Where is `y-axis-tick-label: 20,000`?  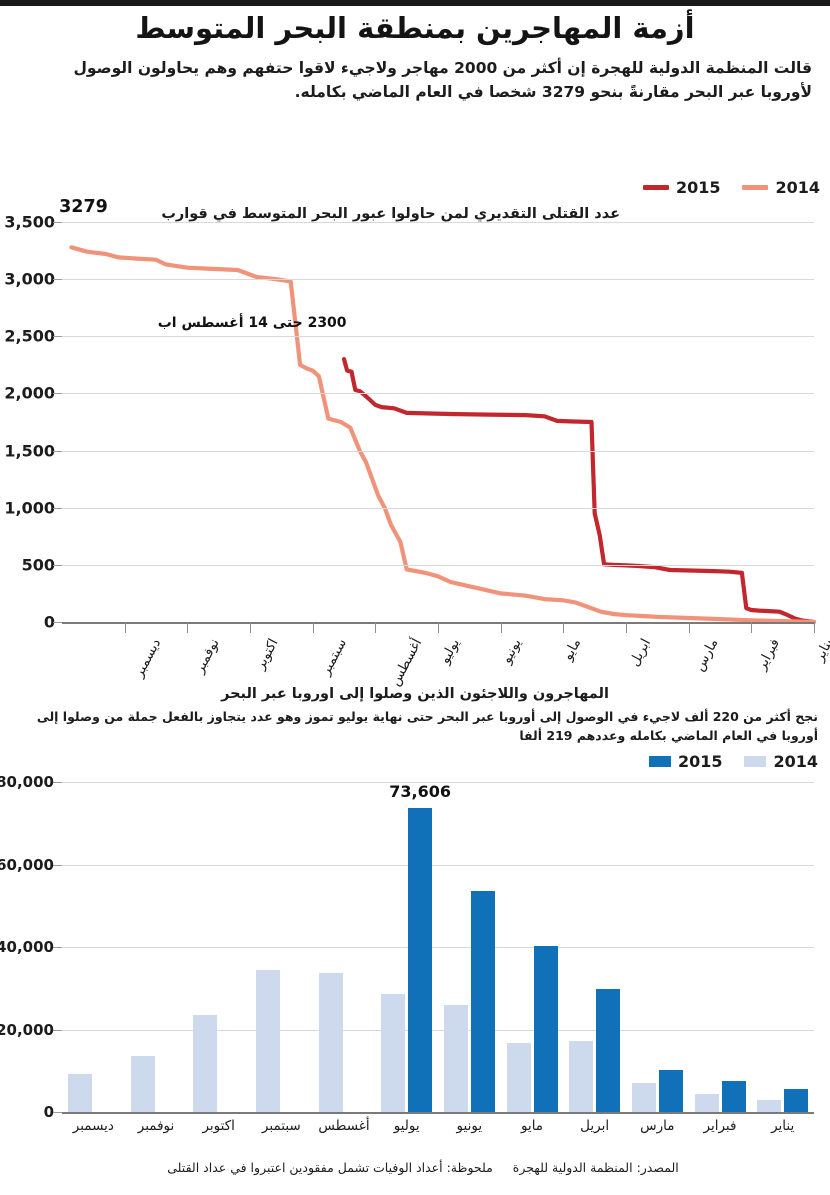 y-axis-tick-label: 20,000 is located at coordinates (27, 1029).